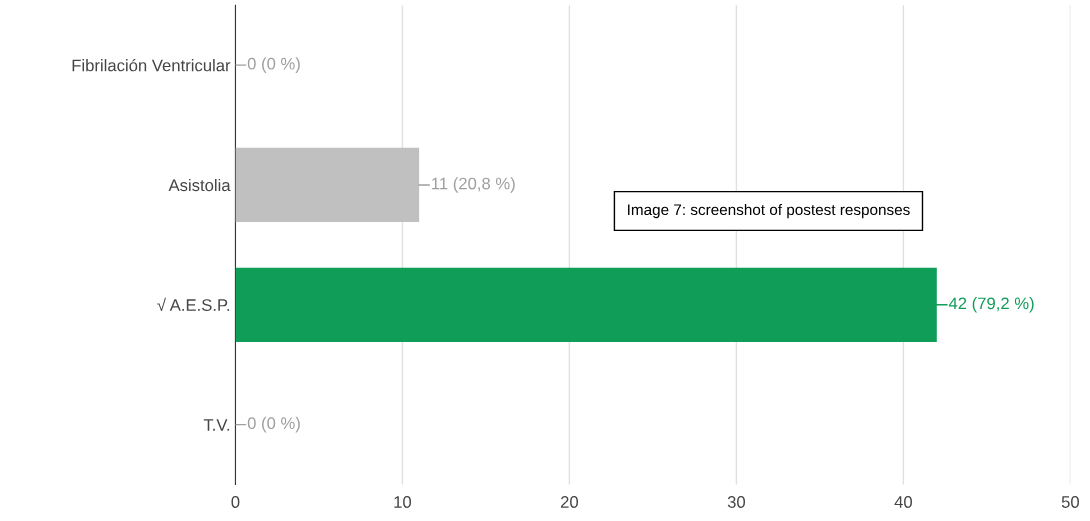 The image size is (1090, 521). Describe the element at coordinates (235, 502) in the screenshot. I see `x-tick-label: 0` at that location.